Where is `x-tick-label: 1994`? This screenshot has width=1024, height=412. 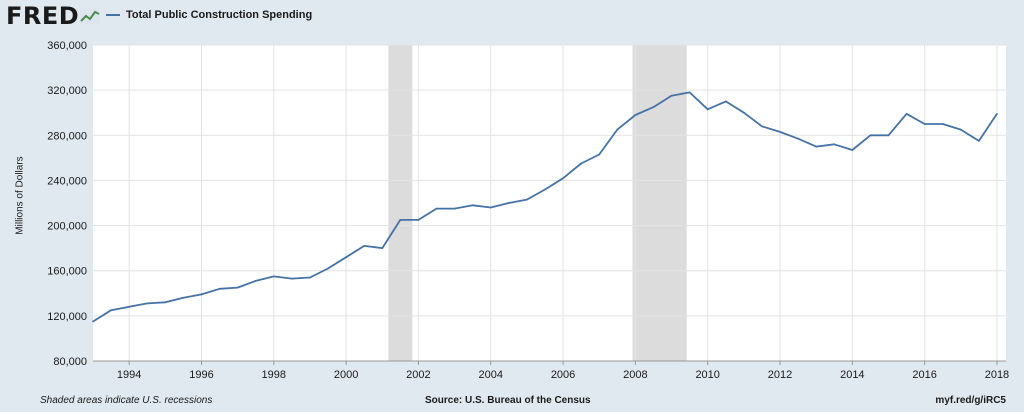
x-tick-label: 1994 is located at coordinates (129, 375).